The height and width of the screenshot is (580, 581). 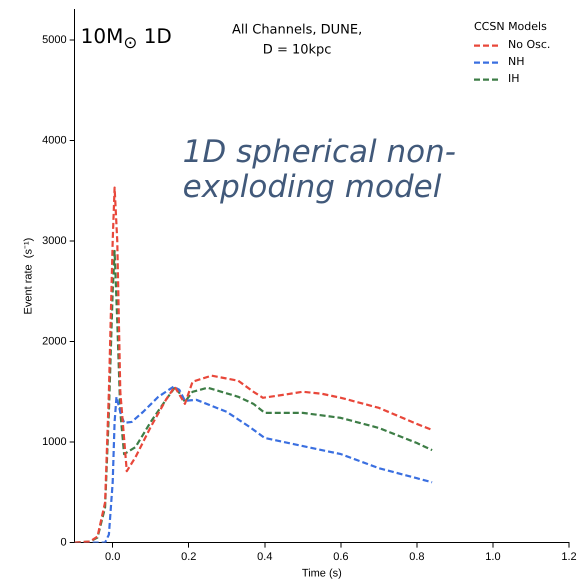 What do you see at coordinates (514, 78) in the screenshot?
I see `legend-label: IH` at bounding box center [514, 78].